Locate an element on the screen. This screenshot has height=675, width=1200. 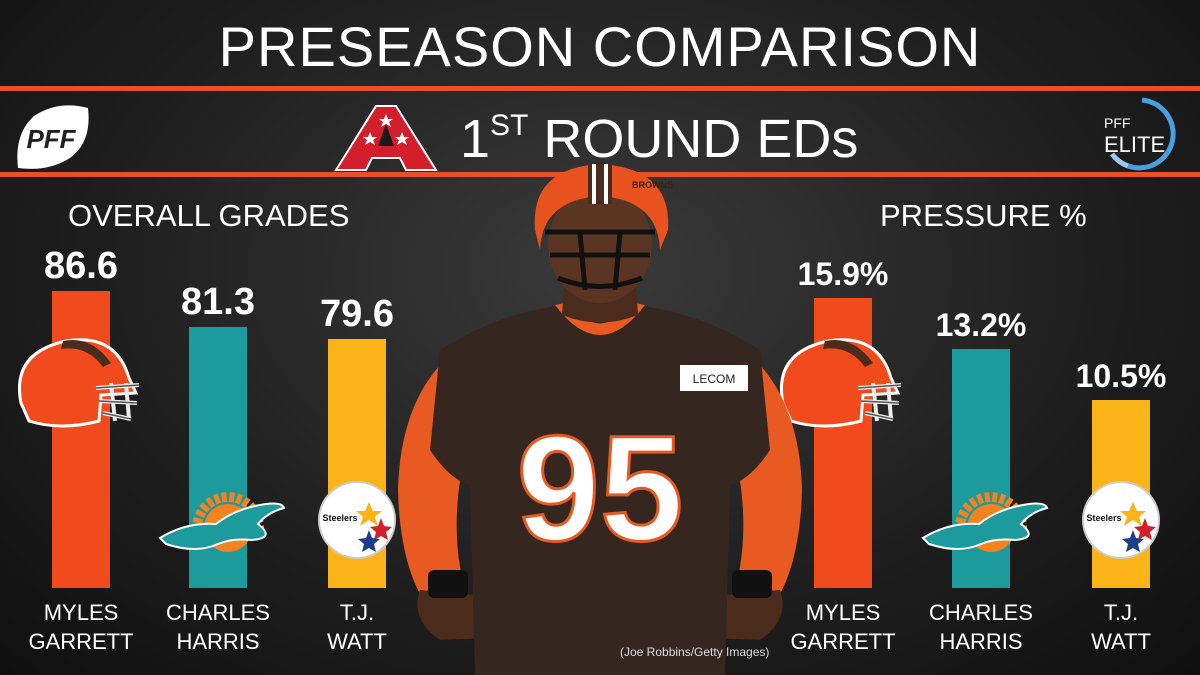
pff-logo-text: PFF is located at coordinates (51, 139).